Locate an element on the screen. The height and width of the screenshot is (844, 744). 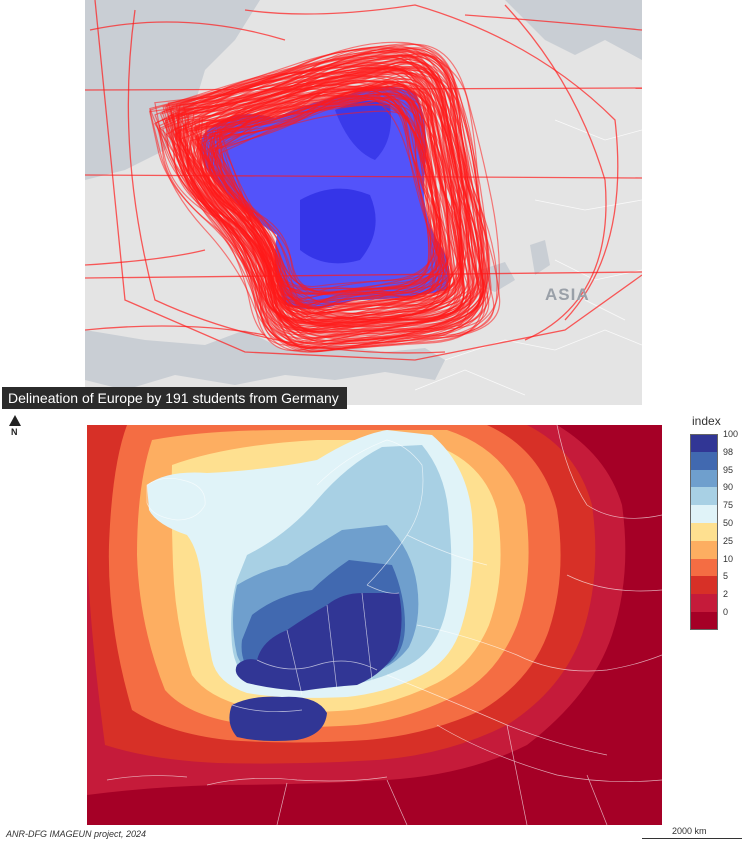
legend-label: 95 is located at coordinates (728, 469).